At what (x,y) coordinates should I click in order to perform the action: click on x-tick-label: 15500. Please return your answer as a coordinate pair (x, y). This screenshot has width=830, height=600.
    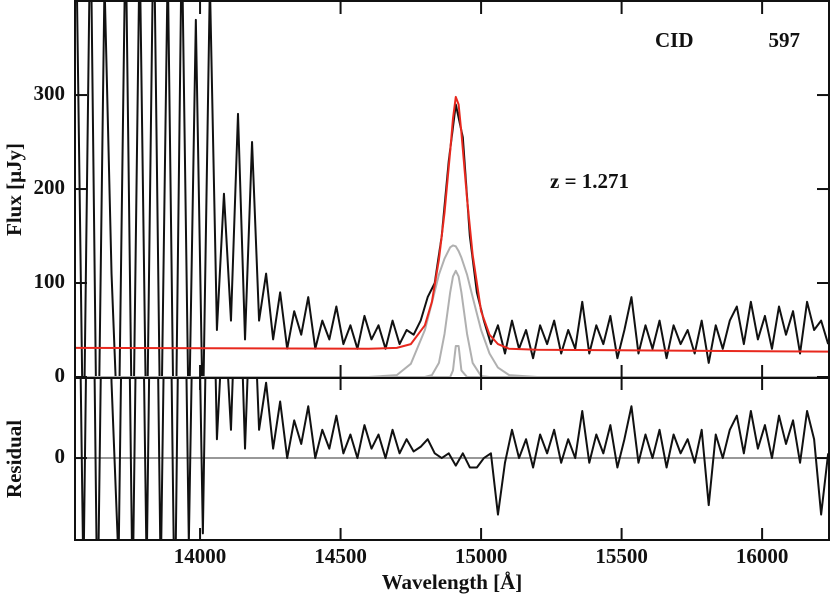
    Looking at the image, I should click on (621, 556).